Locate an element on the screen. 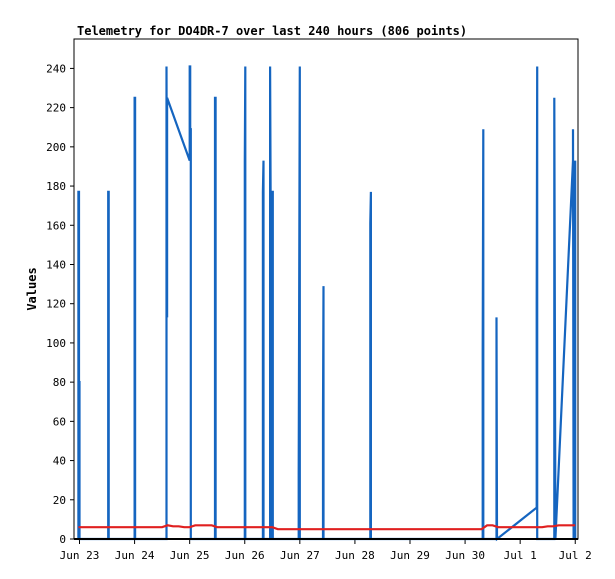 This screenshot has width=615, height=579. y-tick-label: 200 is located at coordinates (56, 147).